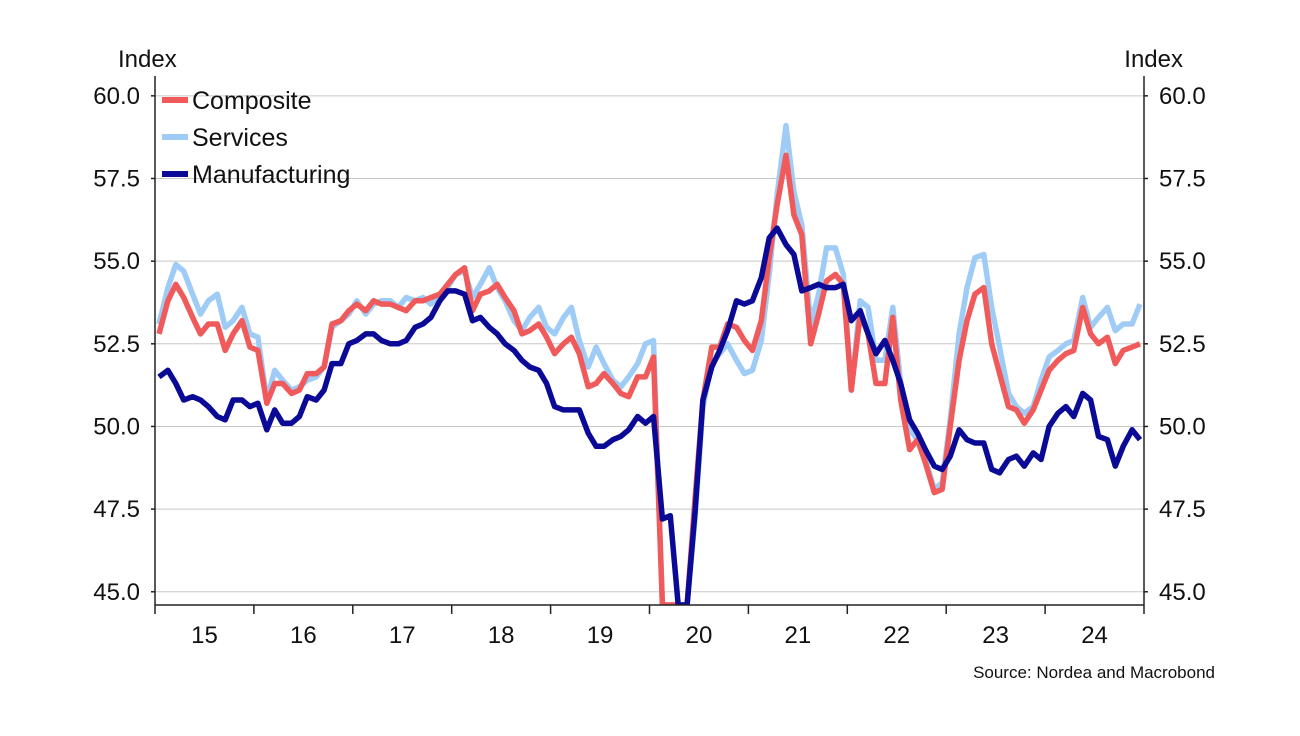 The image size is (1300, 736). What do you see at coordinates (116, 96) in the screenshot?
I see `y-tick-label-left: 60.0` at bounding box center [116, 96].